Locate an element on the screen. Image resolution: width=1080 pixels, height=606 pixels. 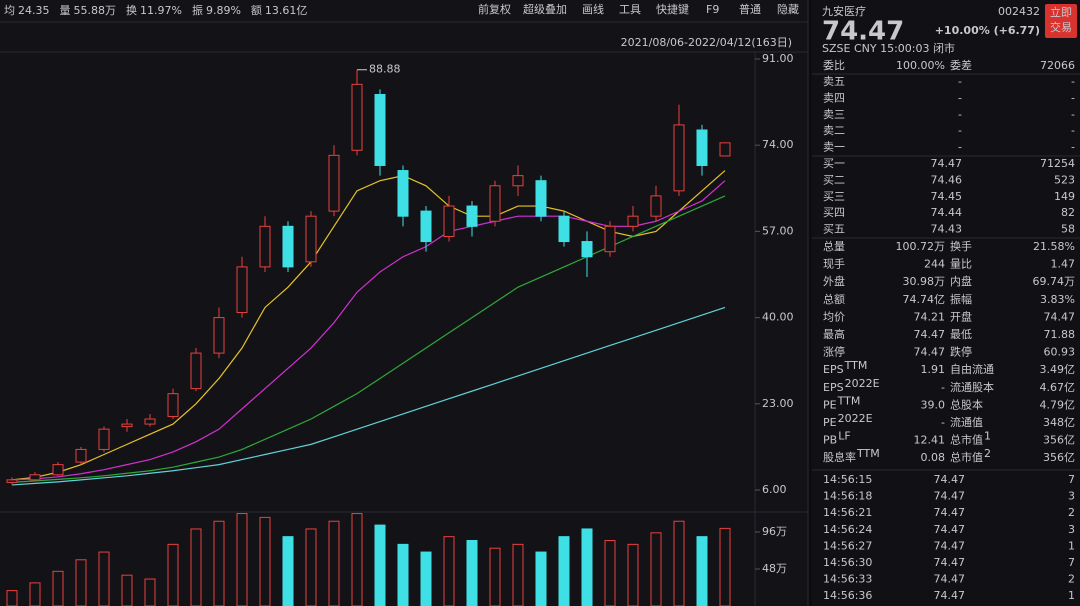
book-label: 买二 is located at coordinates (834, 179).